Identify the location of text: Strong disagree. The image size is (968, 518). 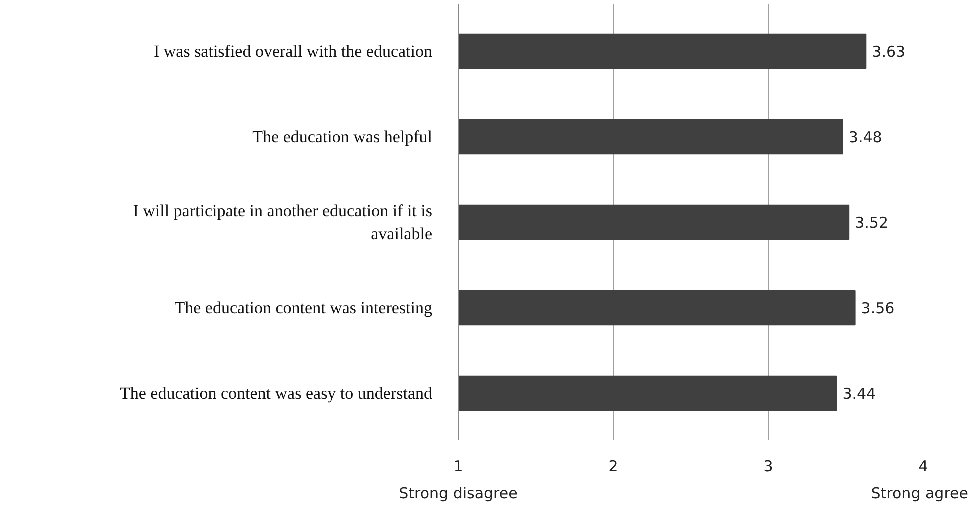
(458, 493).